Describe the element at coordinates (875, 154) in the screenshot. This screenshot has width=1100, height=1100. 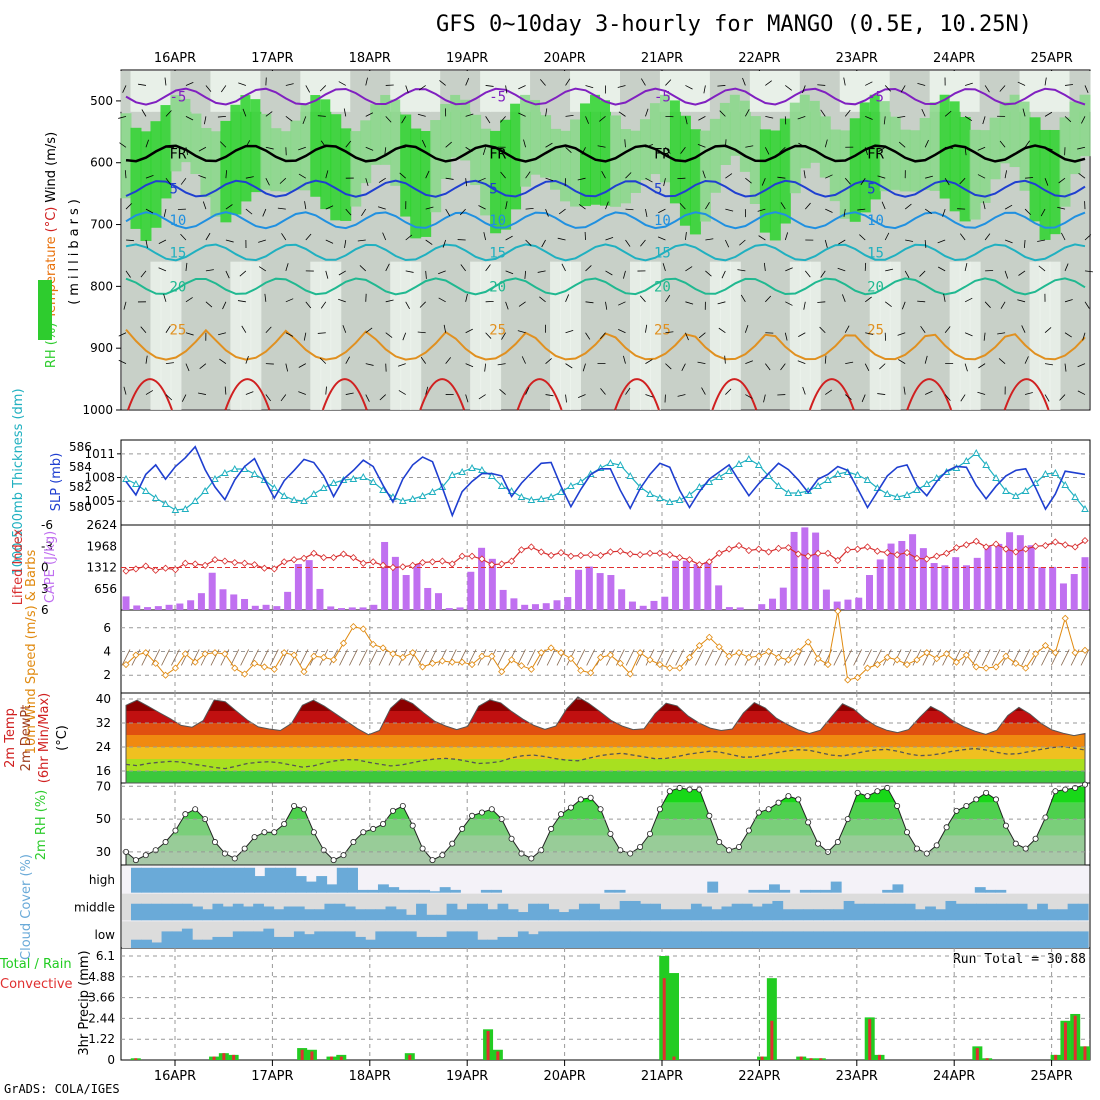
I see `isotherm-label: FR` at that location.